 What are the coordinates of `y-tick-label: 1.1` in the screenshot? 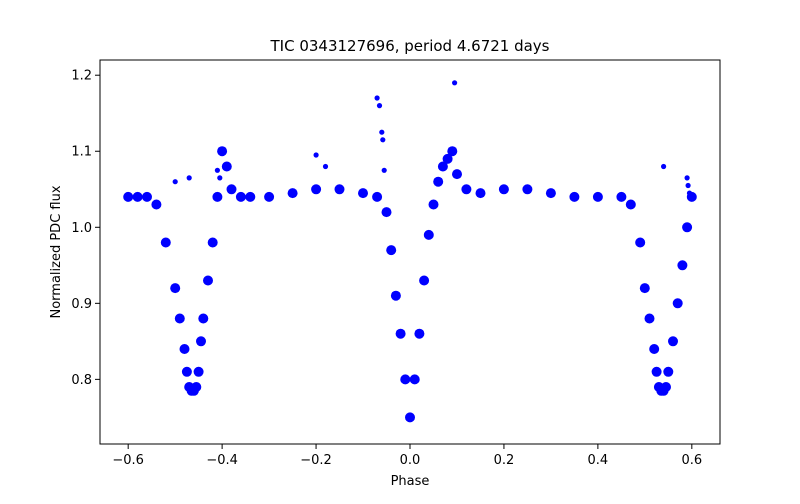 It's located at (81, 152).